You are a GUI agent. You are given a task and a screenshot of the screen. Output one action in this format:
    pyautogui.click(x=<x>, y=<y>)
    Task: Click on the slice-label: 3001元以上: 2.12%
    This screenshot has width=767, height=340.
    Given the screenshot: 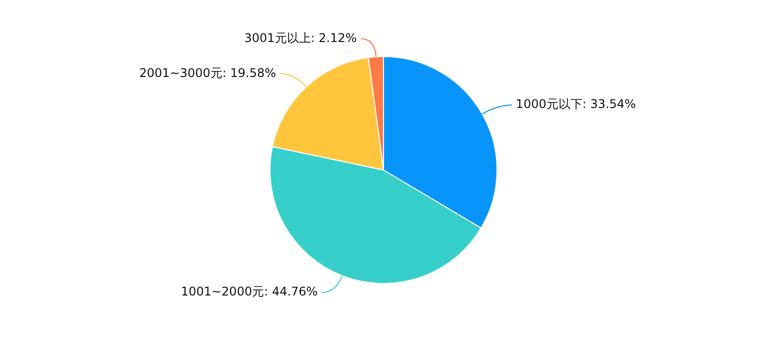 What is the action you would take?
    pyautogui.click(x=300, y=37)
    